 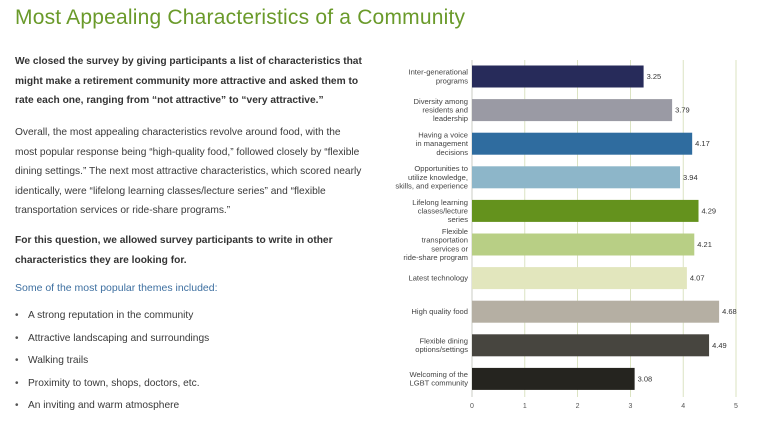 I want to click on category-label: Inter-generational programs, so click(x=438, y=77).